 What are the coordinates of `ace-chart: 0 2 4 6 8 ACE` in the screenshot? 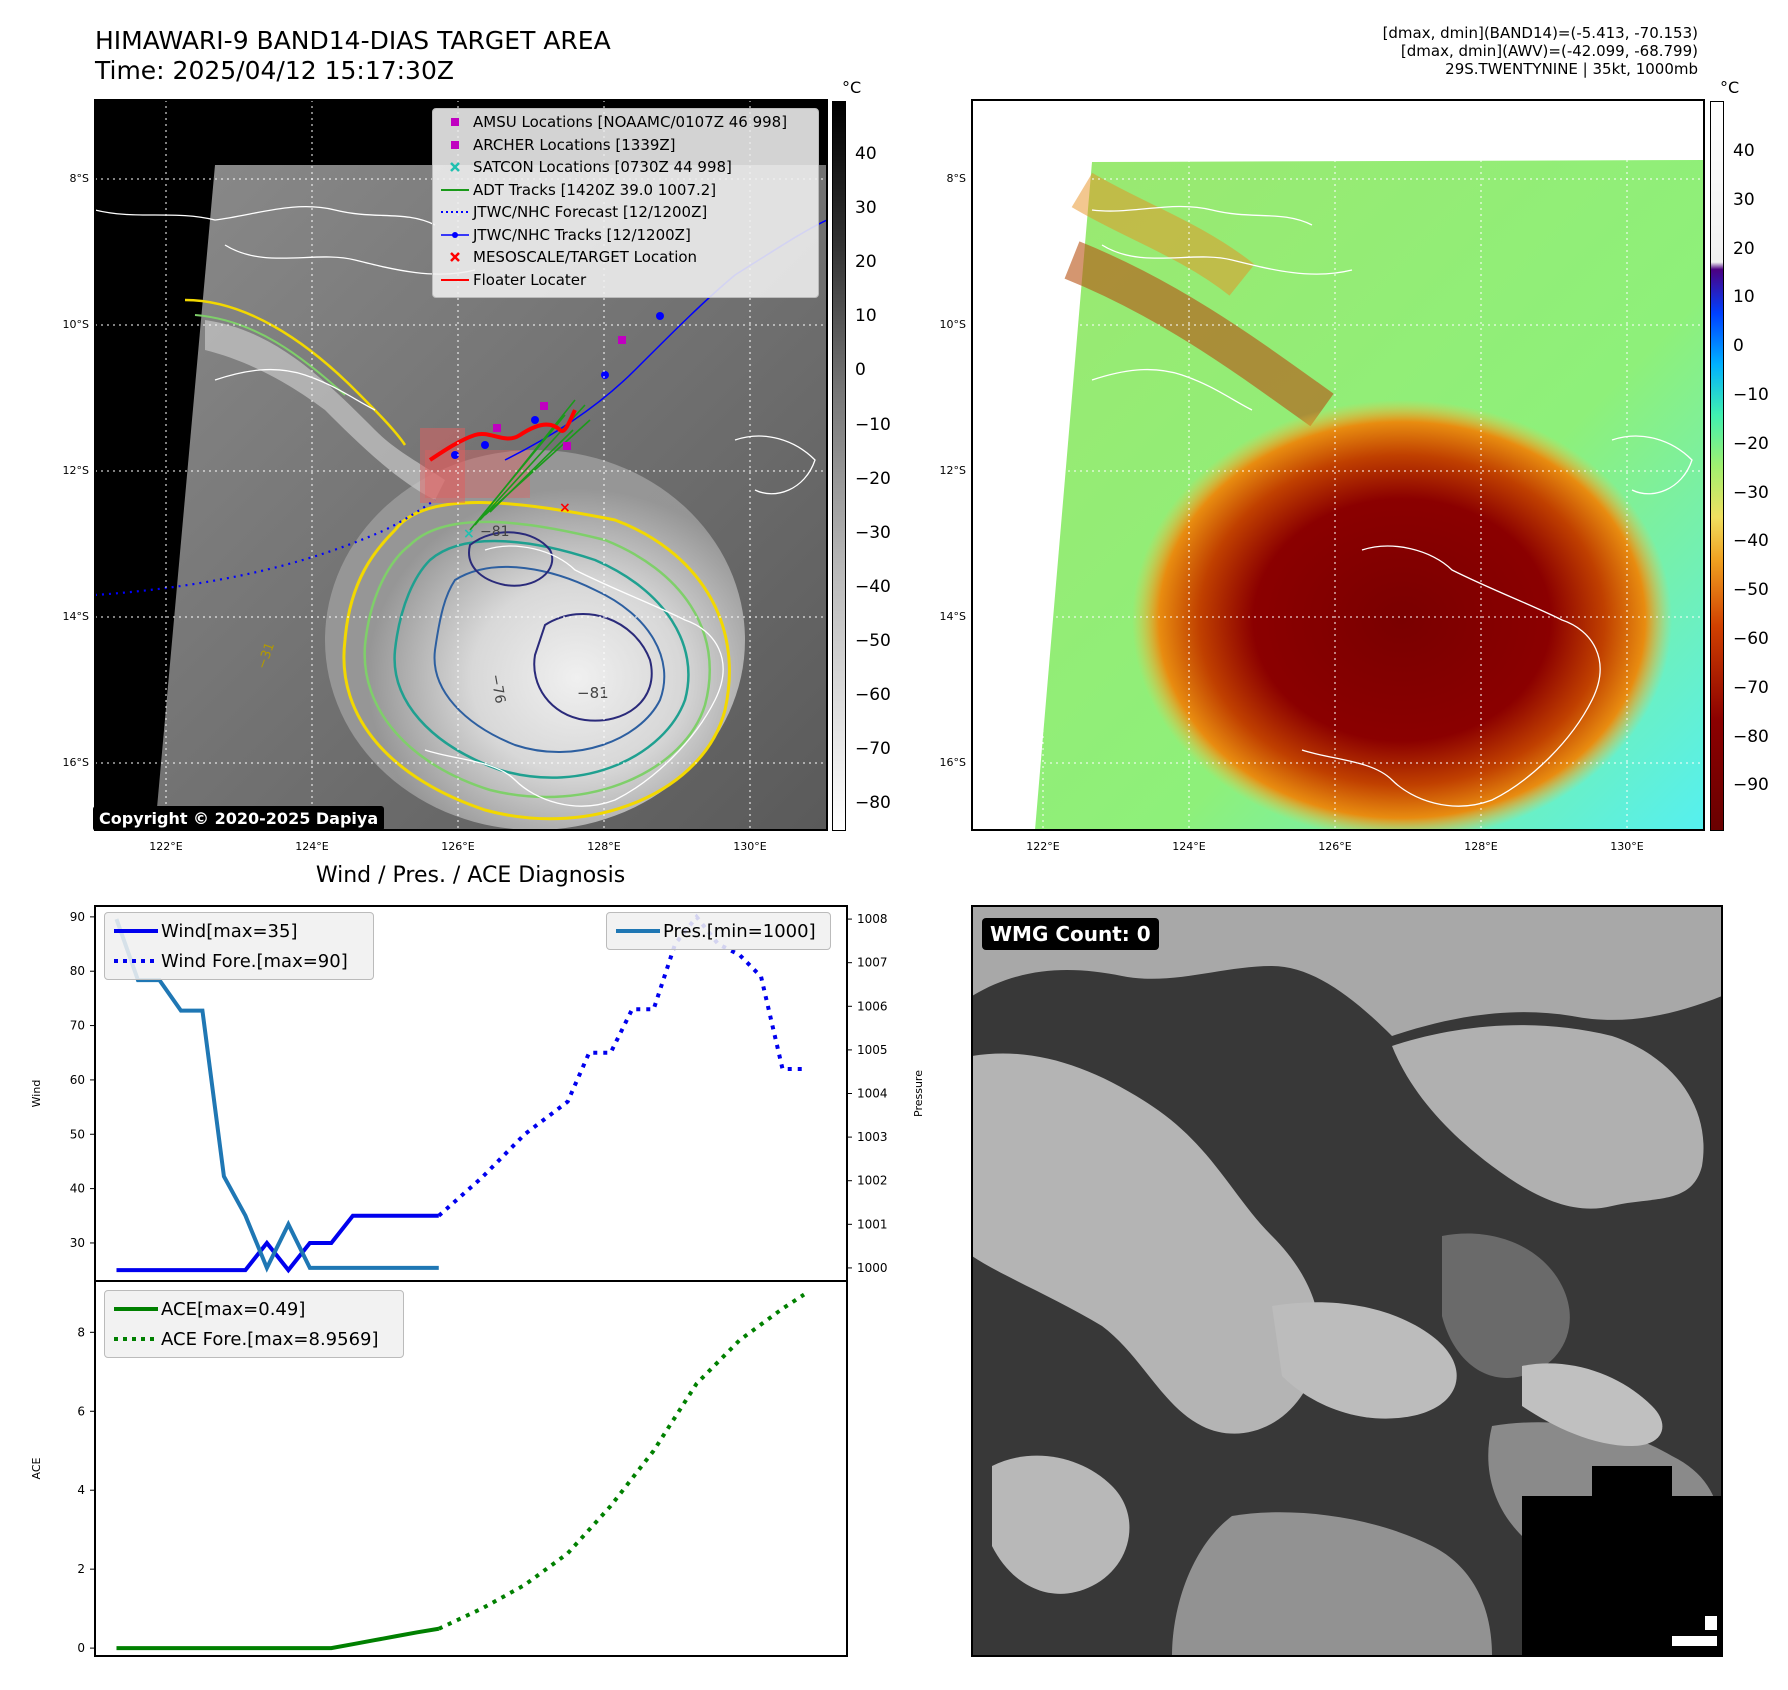 It's located at (439, 1468).